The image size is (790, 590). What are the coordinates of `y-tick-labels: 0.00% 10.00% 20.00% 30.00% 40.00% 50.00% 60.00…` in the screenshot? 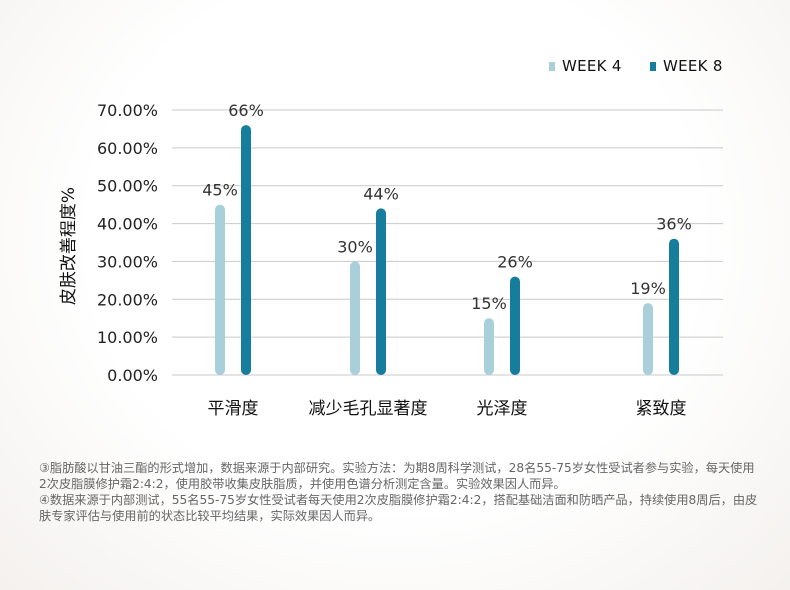 It's located at (127, 243).